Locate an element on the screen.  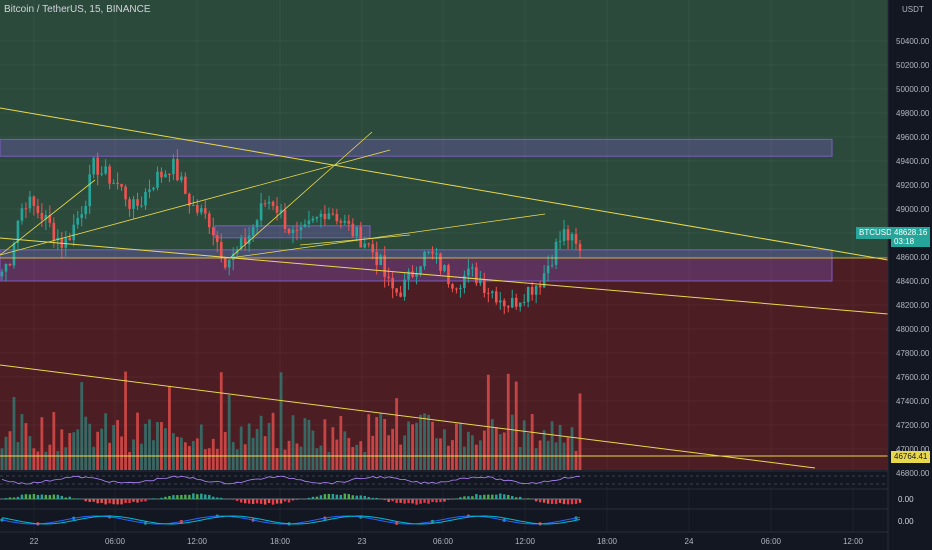
volume-bars is located at coordinates (291, 420).